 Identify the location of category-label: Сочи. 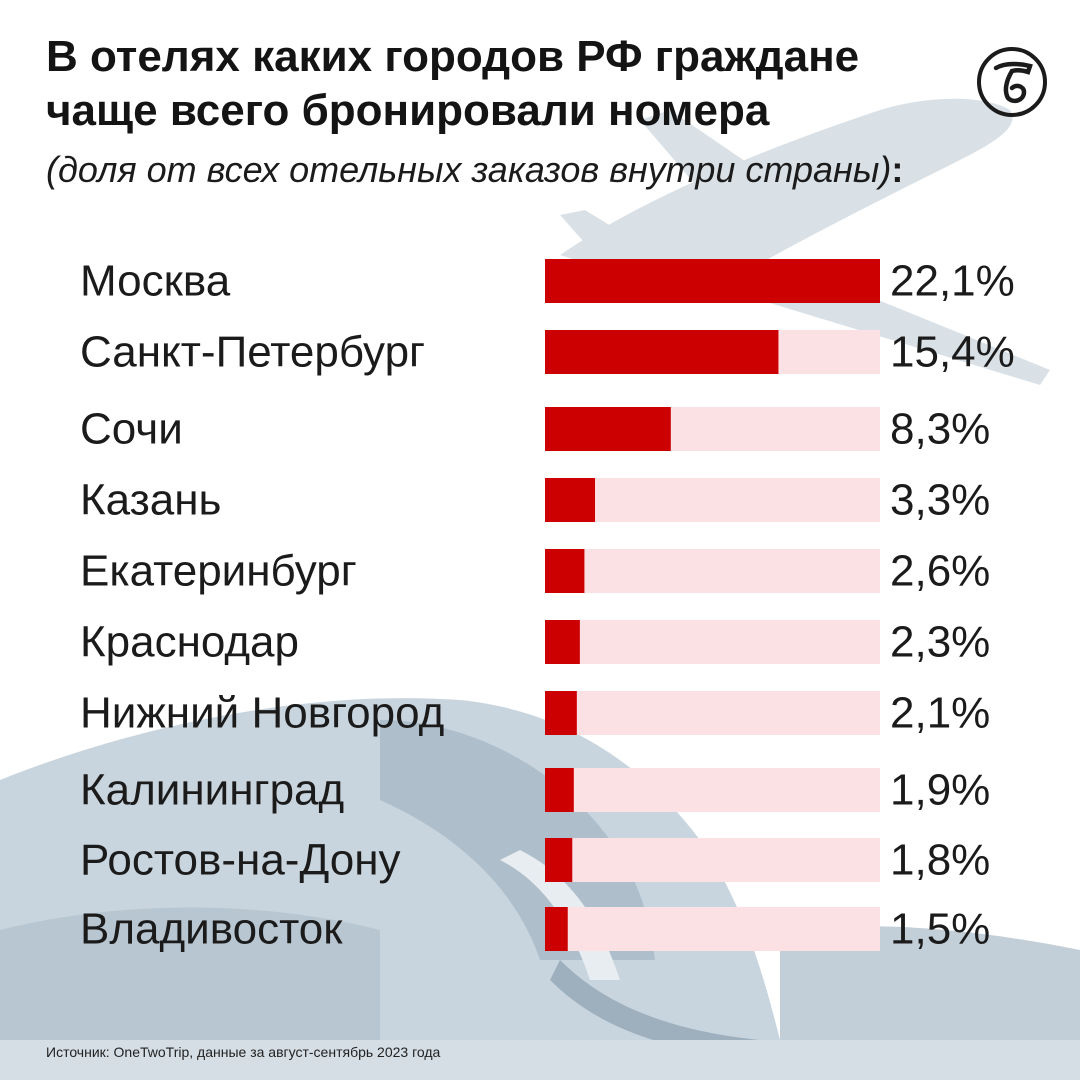
(131, 429).